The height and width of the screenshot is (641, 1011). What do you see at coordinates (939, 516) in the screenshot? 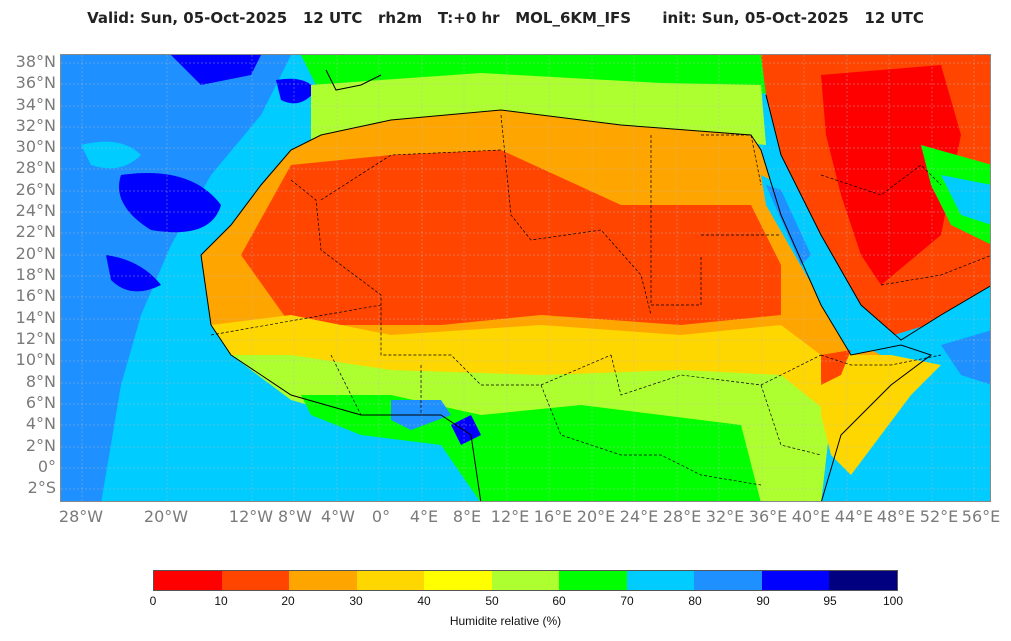
I see `lon-label: 52°E` at bounding box center [939, 516].